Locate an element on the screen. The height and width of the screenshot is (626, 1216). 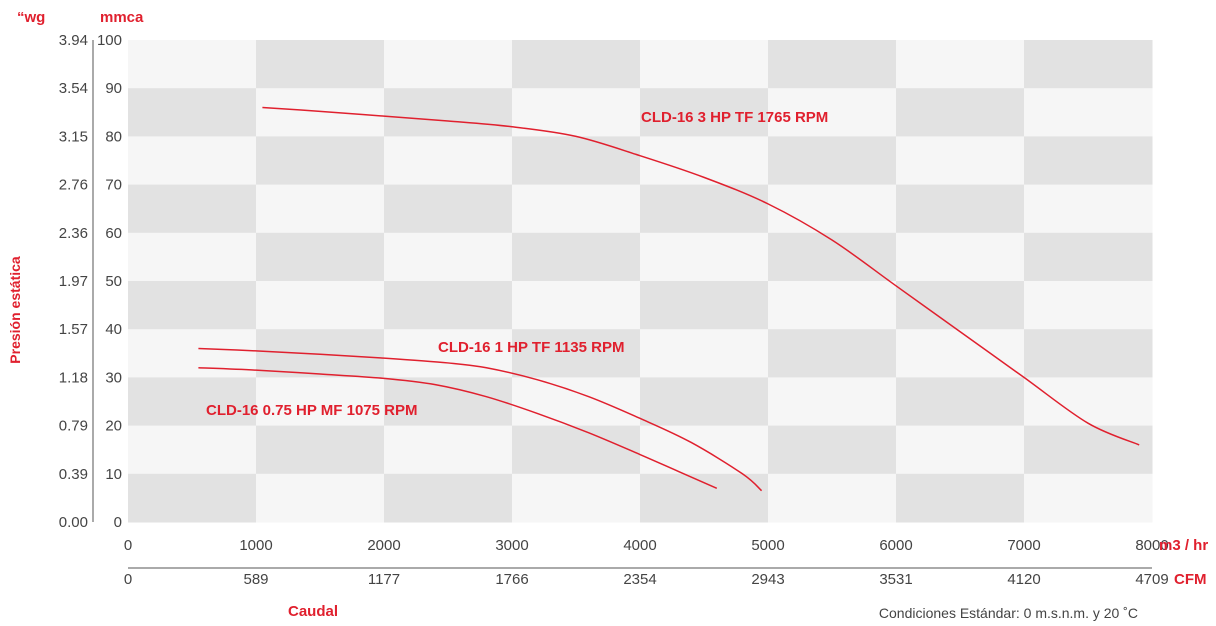
x-tick-cfm: 4709 is located at coordinates (1151, 579).